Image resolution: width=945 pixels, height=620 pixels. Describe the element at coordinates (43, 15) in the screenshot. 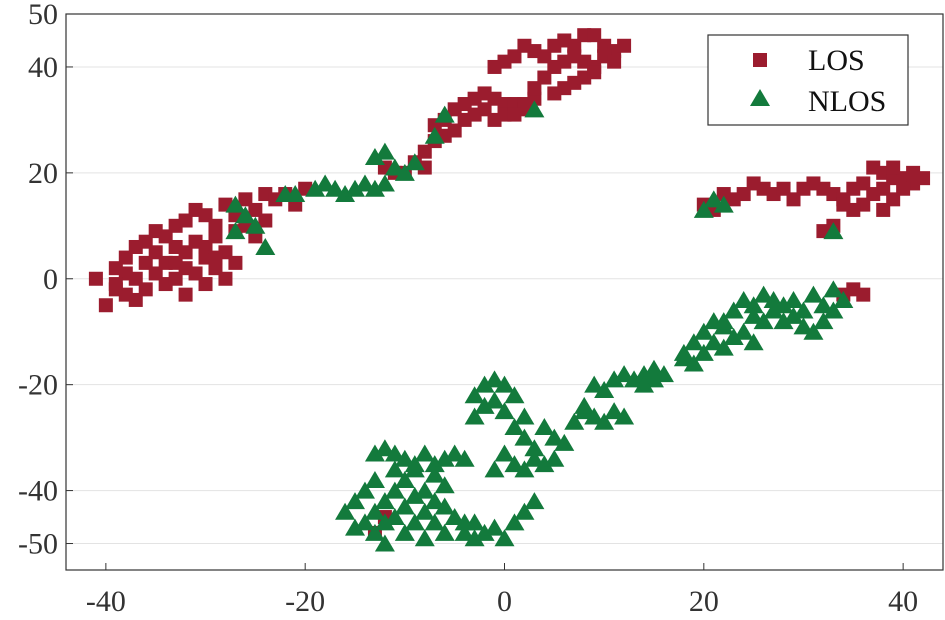

I see `y-tick-label: 50` at that location.